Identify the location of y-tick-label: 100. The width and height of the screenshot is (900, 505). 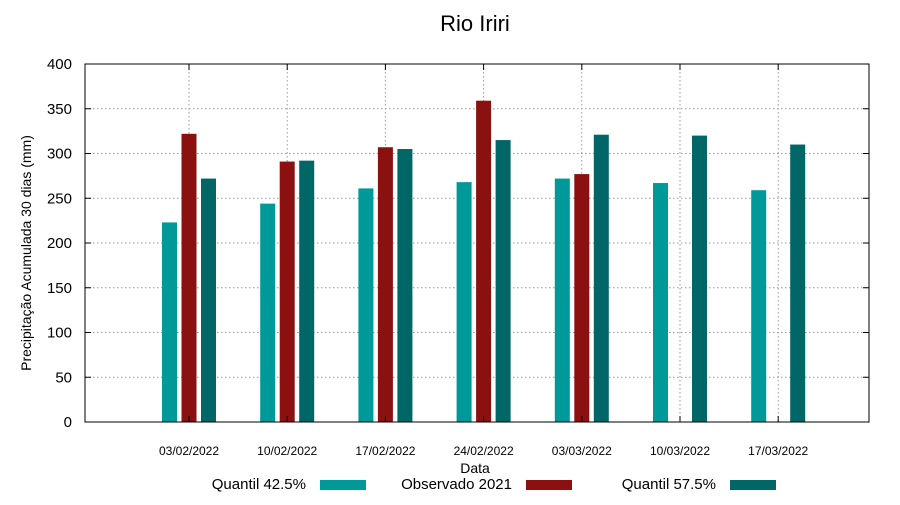
(59, 333).